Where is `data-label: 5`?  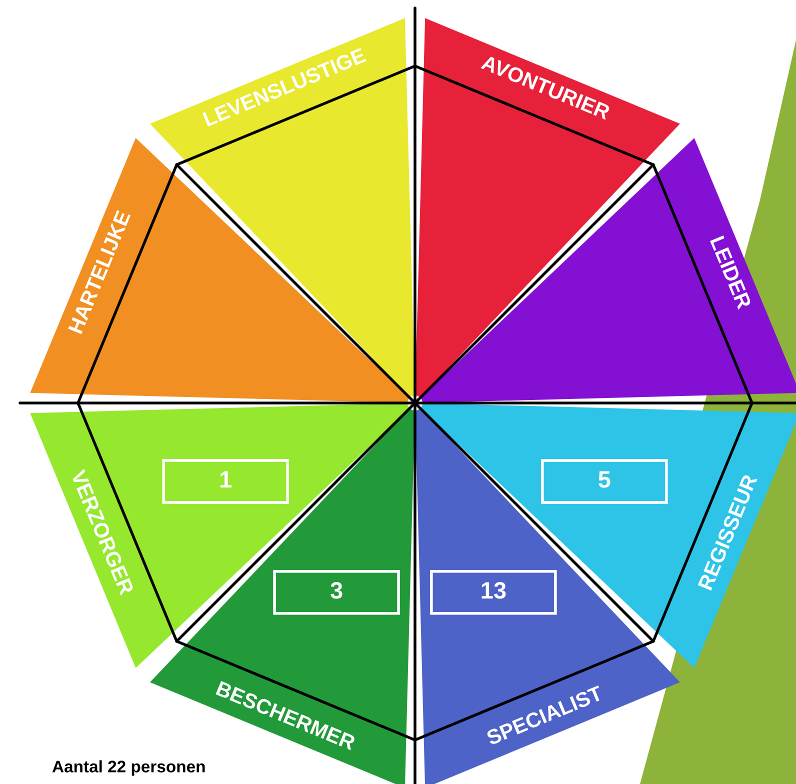
data-label: 5 is located at coordinates (604, 479).